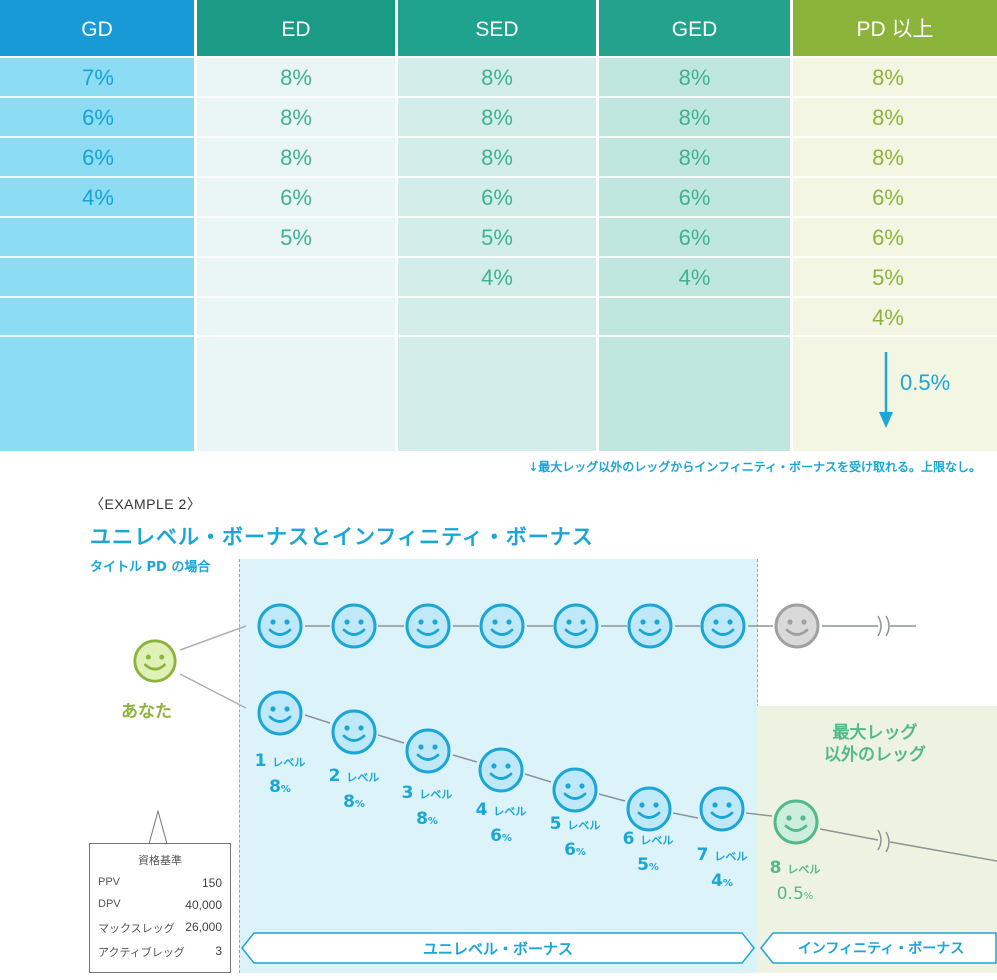 The image size is (997, 980). What do you see at coordinates (296, 254) in the screenshot?
I see `column-bg-ed` at bounding box center [296, 254].